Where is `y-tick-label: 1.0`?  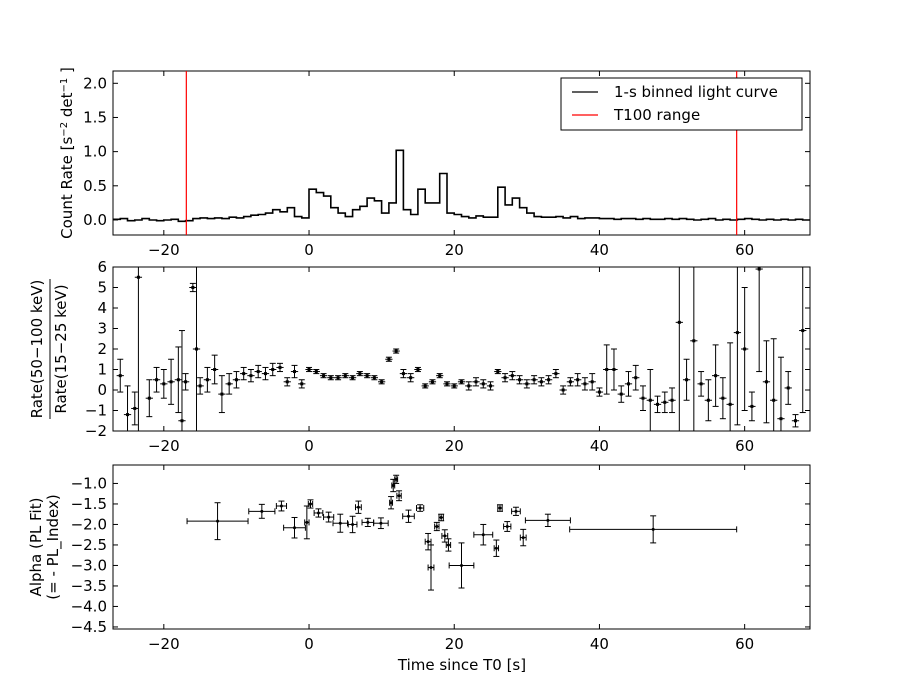
y-tick-label: 1.0 is located at coordinates (95, 152).